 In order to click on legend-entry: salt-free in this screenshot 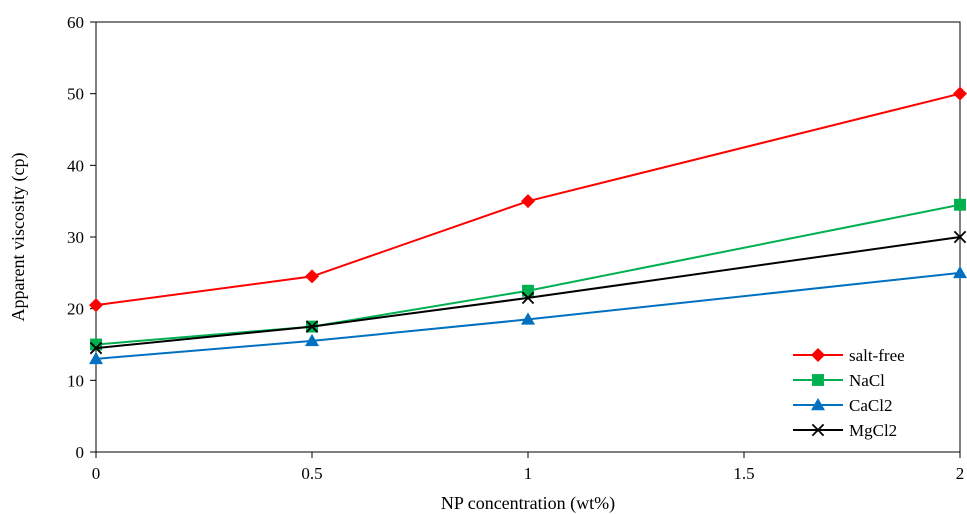, I will do `click(849, 355)`.